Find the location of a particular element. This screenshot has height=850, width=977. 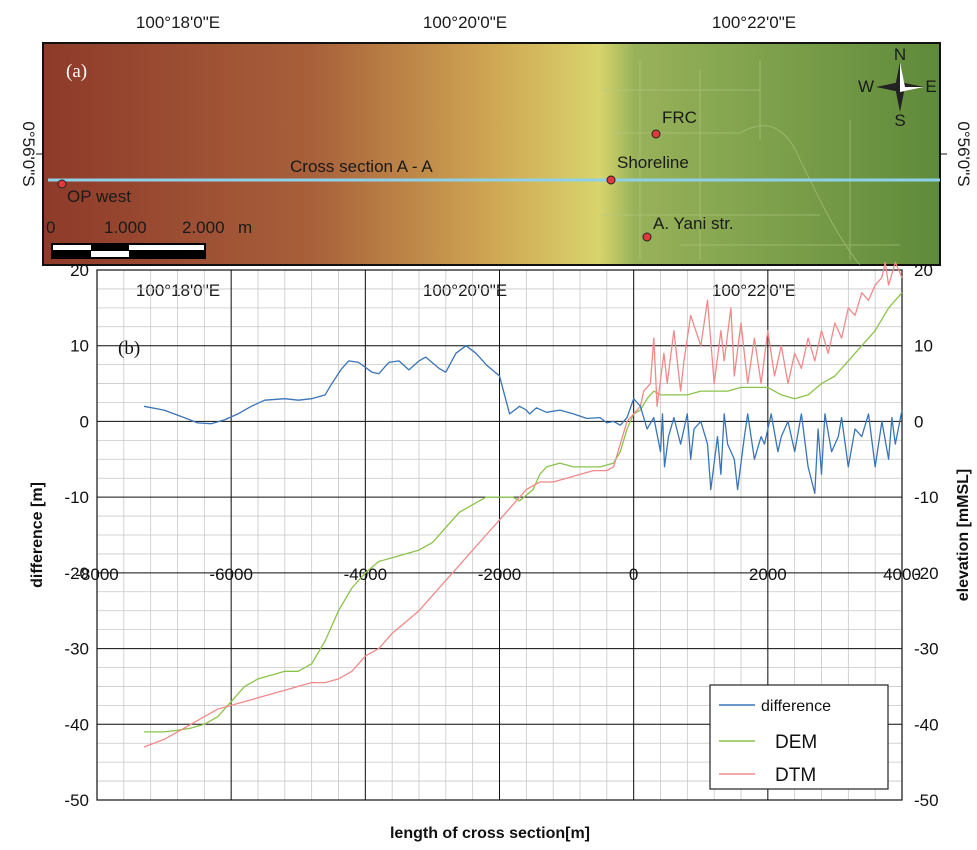

x-tick-label: -2000 is located at coordinates (499, 574).